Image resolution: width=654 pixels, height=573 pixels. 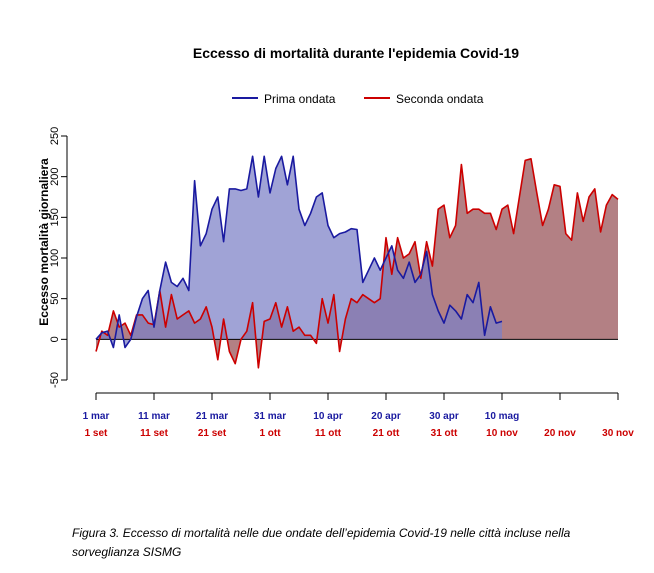 What do you see at coordinates (212, 416) in the screenshot?
I see `x-tick-label-prima: 21 mar` at bounding box center [212, 416].